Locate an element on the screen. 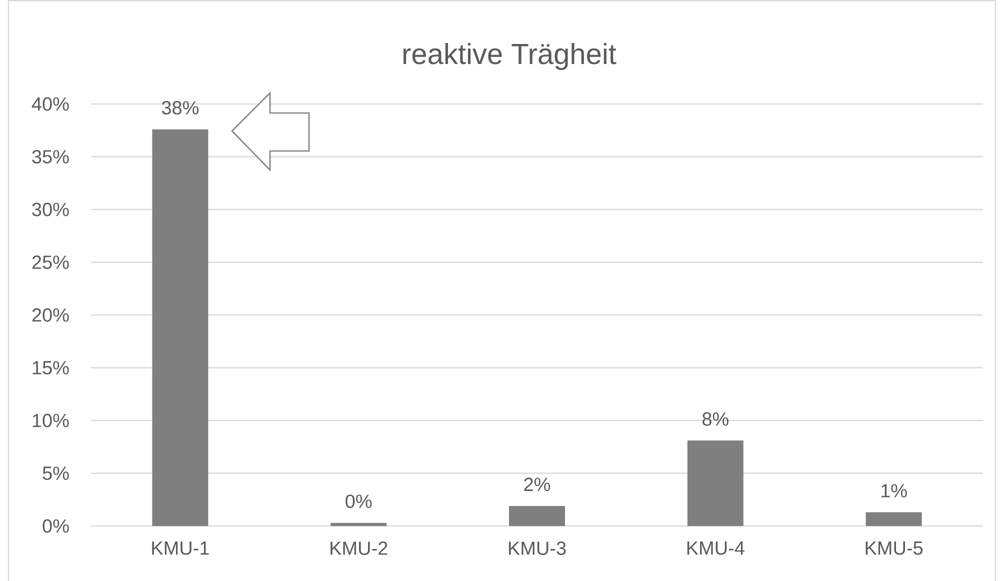 The width and height of the screenshot is (1000, 581). y-tick-label: 30% is located at coordinates (50, 209).